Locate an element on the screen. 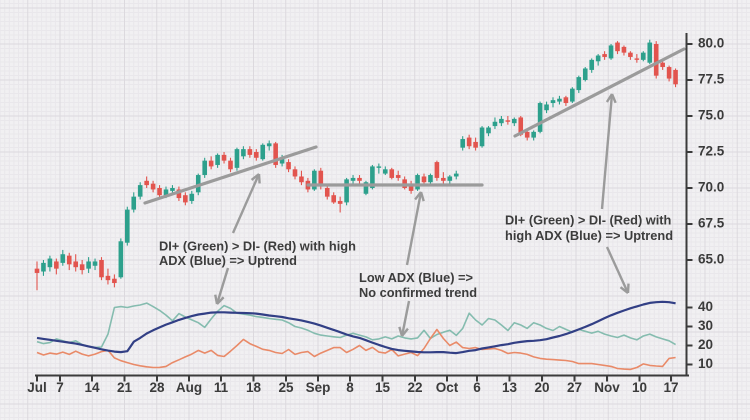 The image size is (750, 420). y-tick-label: 40 is located at coordinates (705, 306).